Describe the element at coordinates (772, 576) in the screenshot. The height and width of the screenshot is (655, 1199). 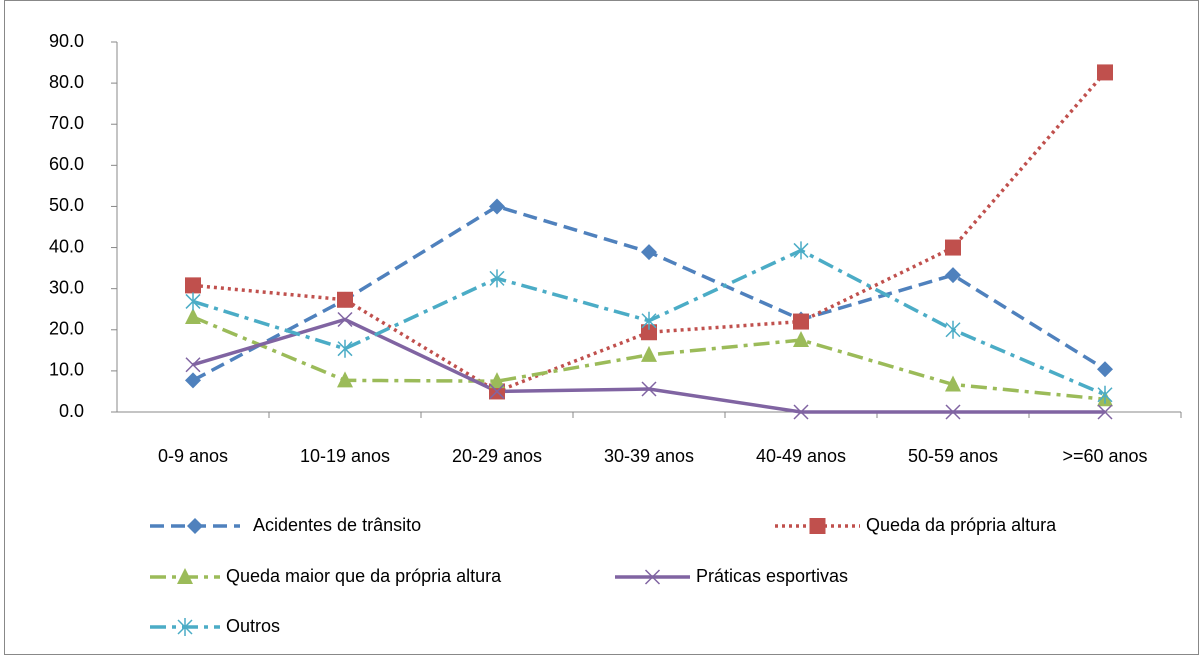
I see `legend-label: Práticas esportivas` at that location.